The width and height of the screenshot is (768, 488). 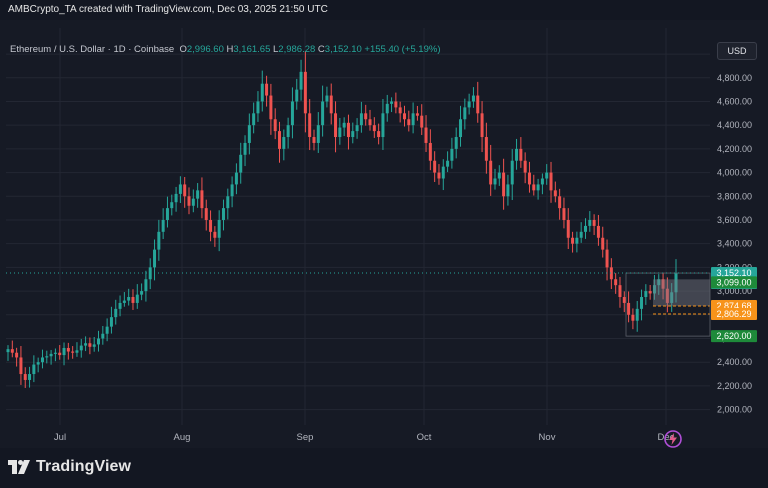 What do you see at coordinates (92, 49) in the screenshot?
I see `symbol-label: Ethereum / U.S. Dollar · 1D · Coinbase` at bounding box center [92, 49].